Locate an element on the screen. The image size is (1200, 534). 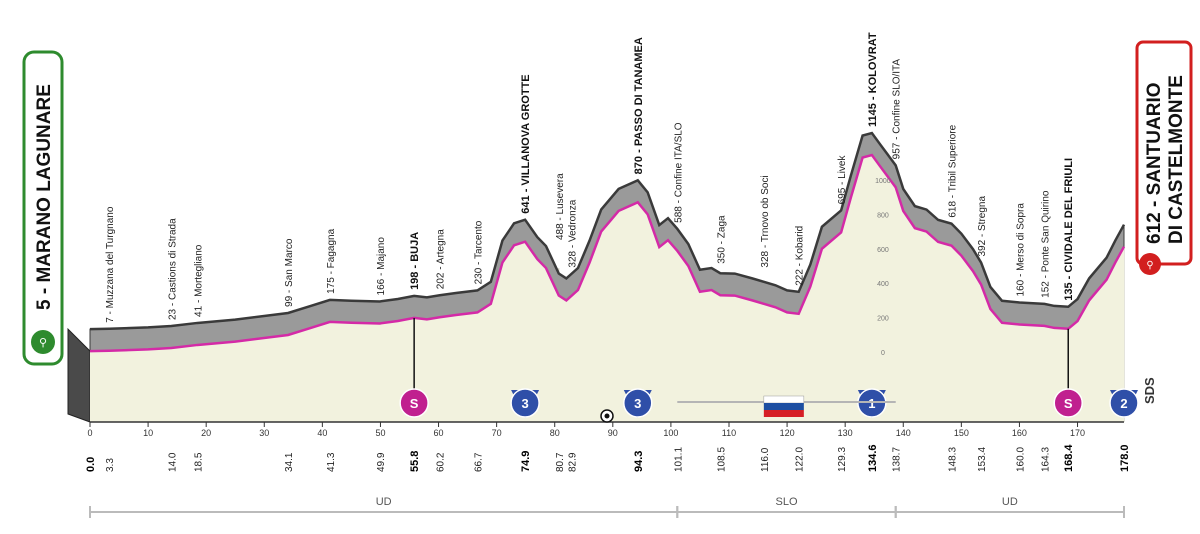
km-label: 82.9 is located at coordinates (573, 462).